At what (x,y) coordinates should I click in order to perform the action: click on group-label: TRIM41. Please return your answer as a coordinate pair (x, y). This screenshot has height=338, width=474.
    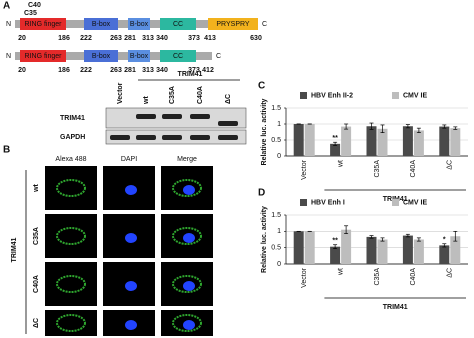
    Looking at the image, I should click on (14, 249).